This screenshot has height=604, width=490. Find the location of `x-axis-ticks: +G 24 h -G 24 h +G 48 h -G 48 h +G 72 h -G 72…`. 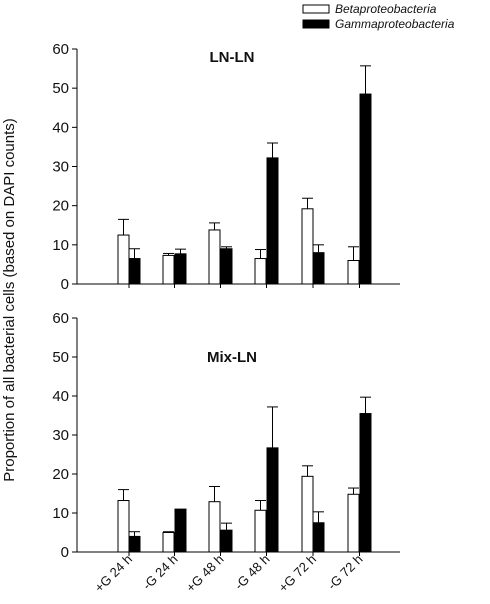

x-axis-ticks: +G 24 h -G 24 h +G 48 h -G 48 h +G 72 h -G 72… is located at coordinates (229, 574).